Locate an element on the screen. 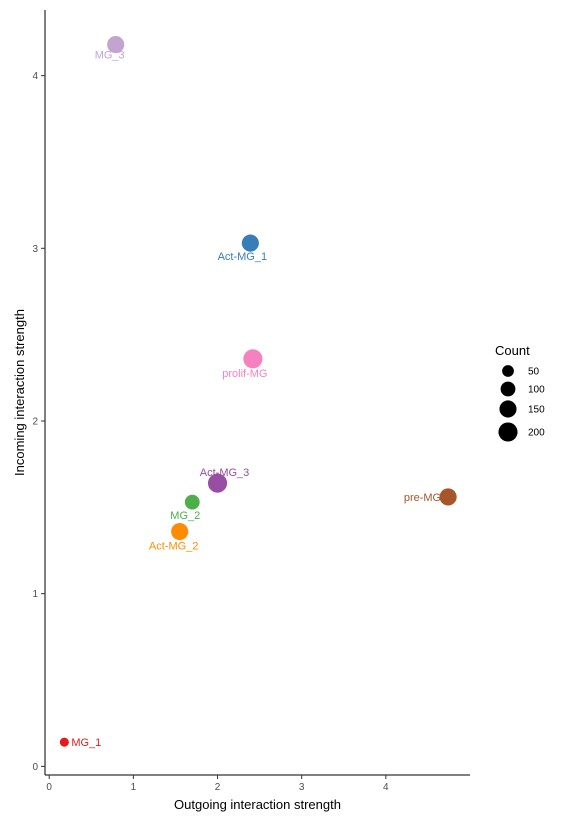  point-label: pre-MG is located at coordinates (422, 498).